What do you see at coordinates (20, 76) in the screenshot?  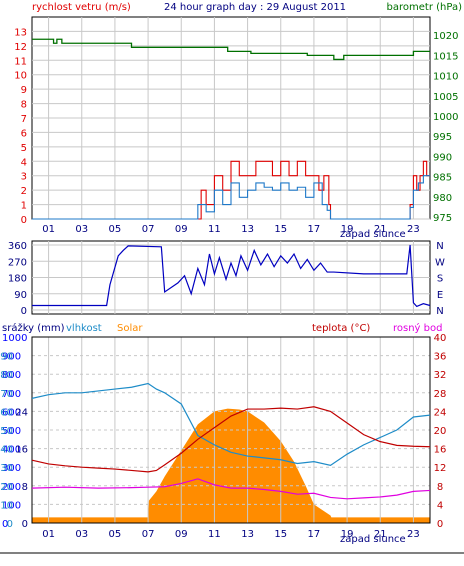 I see `wind-speed-tick-label: 10` at bounding box center [20, 76].